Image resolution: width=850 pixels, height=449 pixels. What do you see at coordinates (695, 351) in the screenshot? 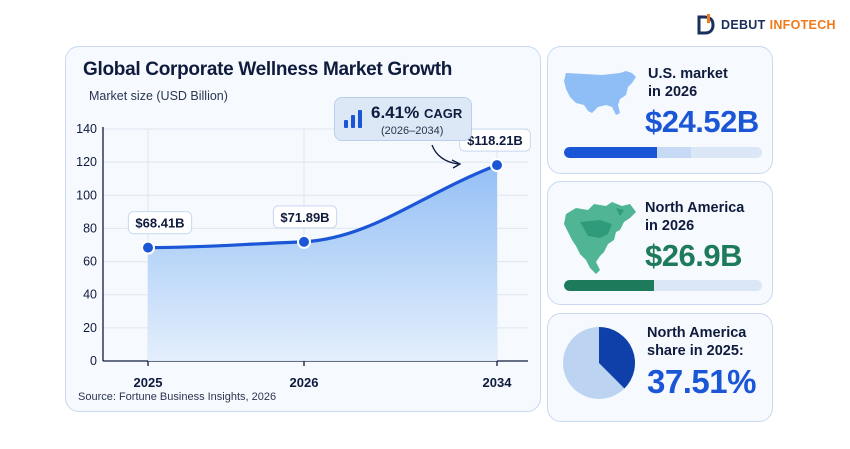
I see `share-label-line2: share in 2025:` at bounding box center [695, 351].